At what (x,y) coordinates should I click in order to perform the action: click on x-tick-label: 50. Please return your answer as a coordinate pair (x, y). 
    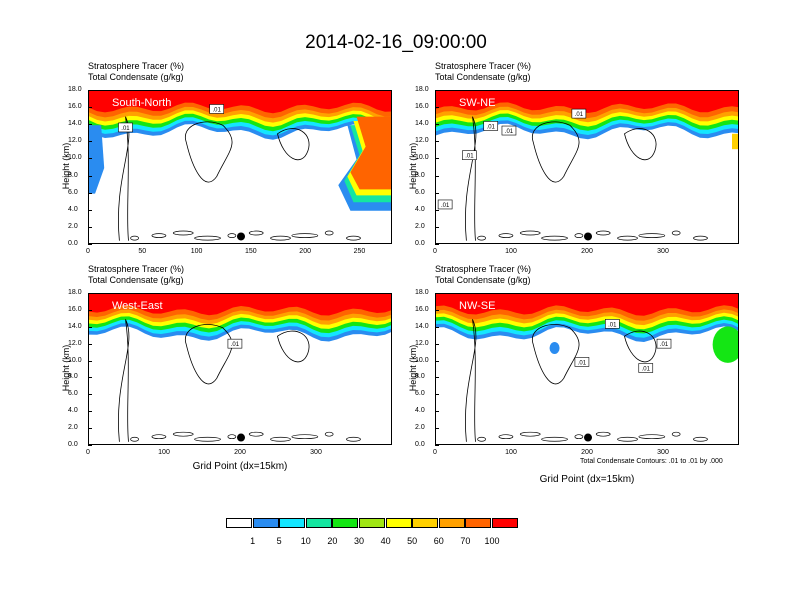
    Looking at the image, I should click on (142, 251).